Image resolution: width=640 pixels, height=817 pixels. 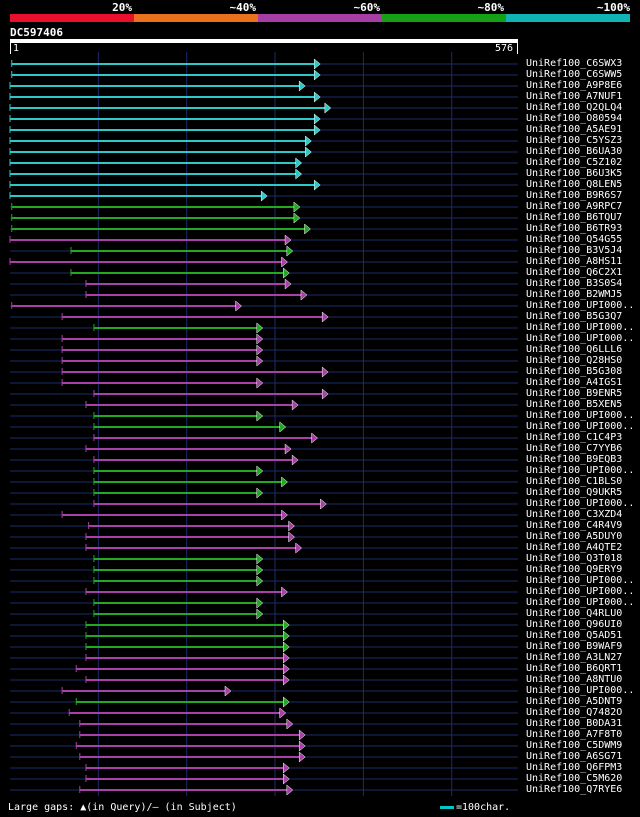 I want to click on hit-label: UniRef100_B3V5J4, so click(x=574, y=250).